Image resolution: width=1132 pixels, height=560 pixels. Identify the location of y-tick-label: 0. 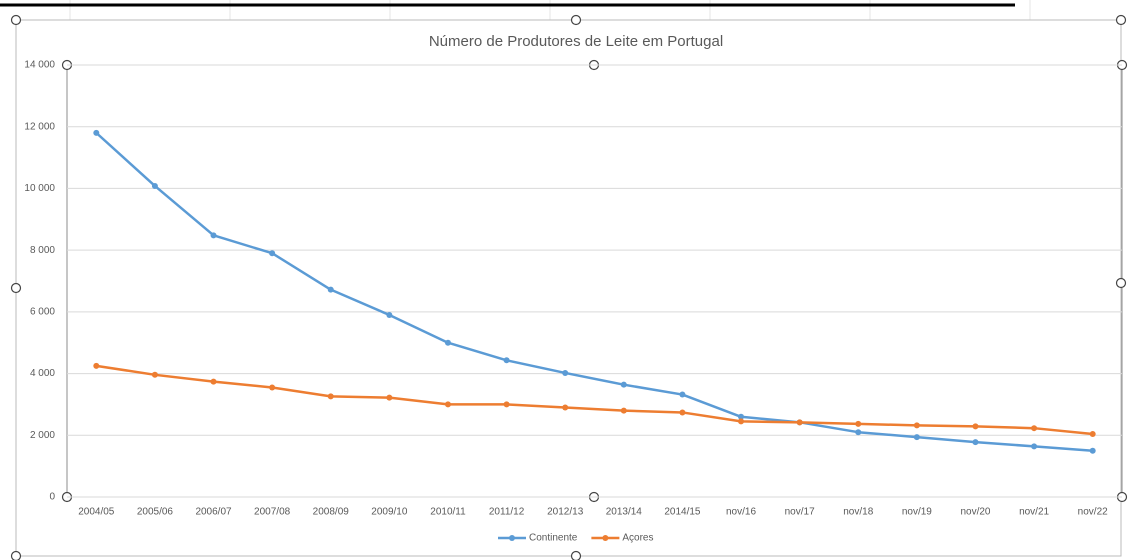
(52, 497).